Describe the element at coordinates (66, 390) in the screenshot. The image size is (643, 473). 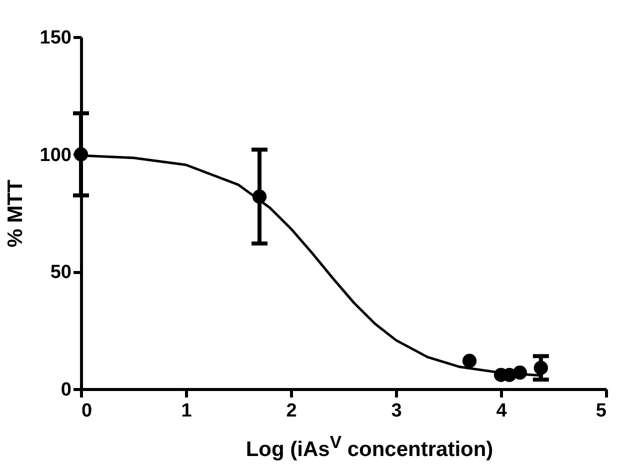
I see `y-tick-label: 0` at that location.